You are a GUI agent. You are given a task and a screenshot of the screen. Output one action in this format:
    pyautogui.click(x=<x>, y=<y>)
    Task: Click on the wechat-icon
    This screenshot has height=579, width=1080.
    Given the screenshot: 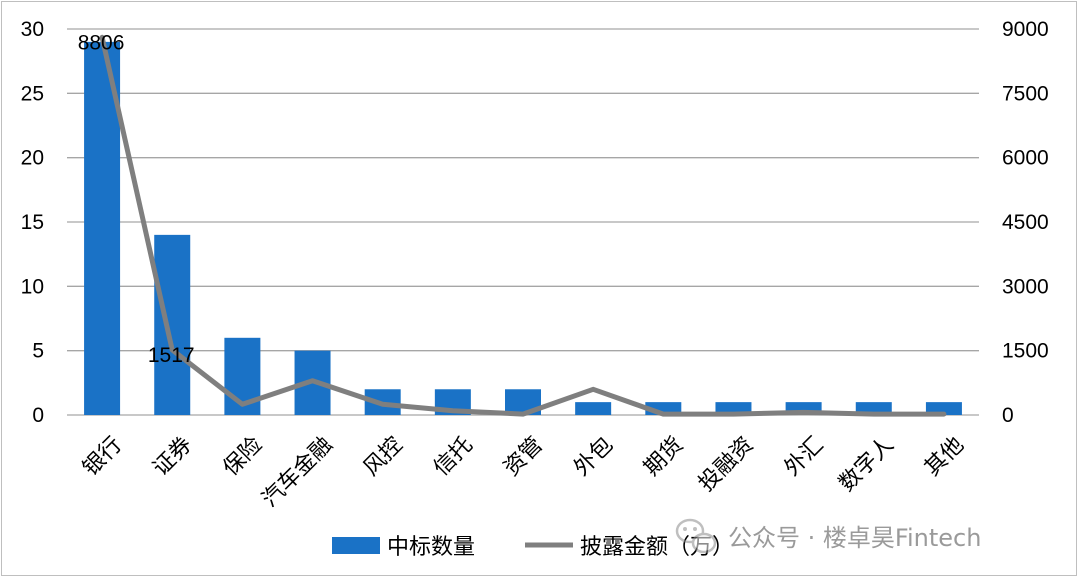 What is the action you would take?
    pyautogui.click(x=696, y=536)
    